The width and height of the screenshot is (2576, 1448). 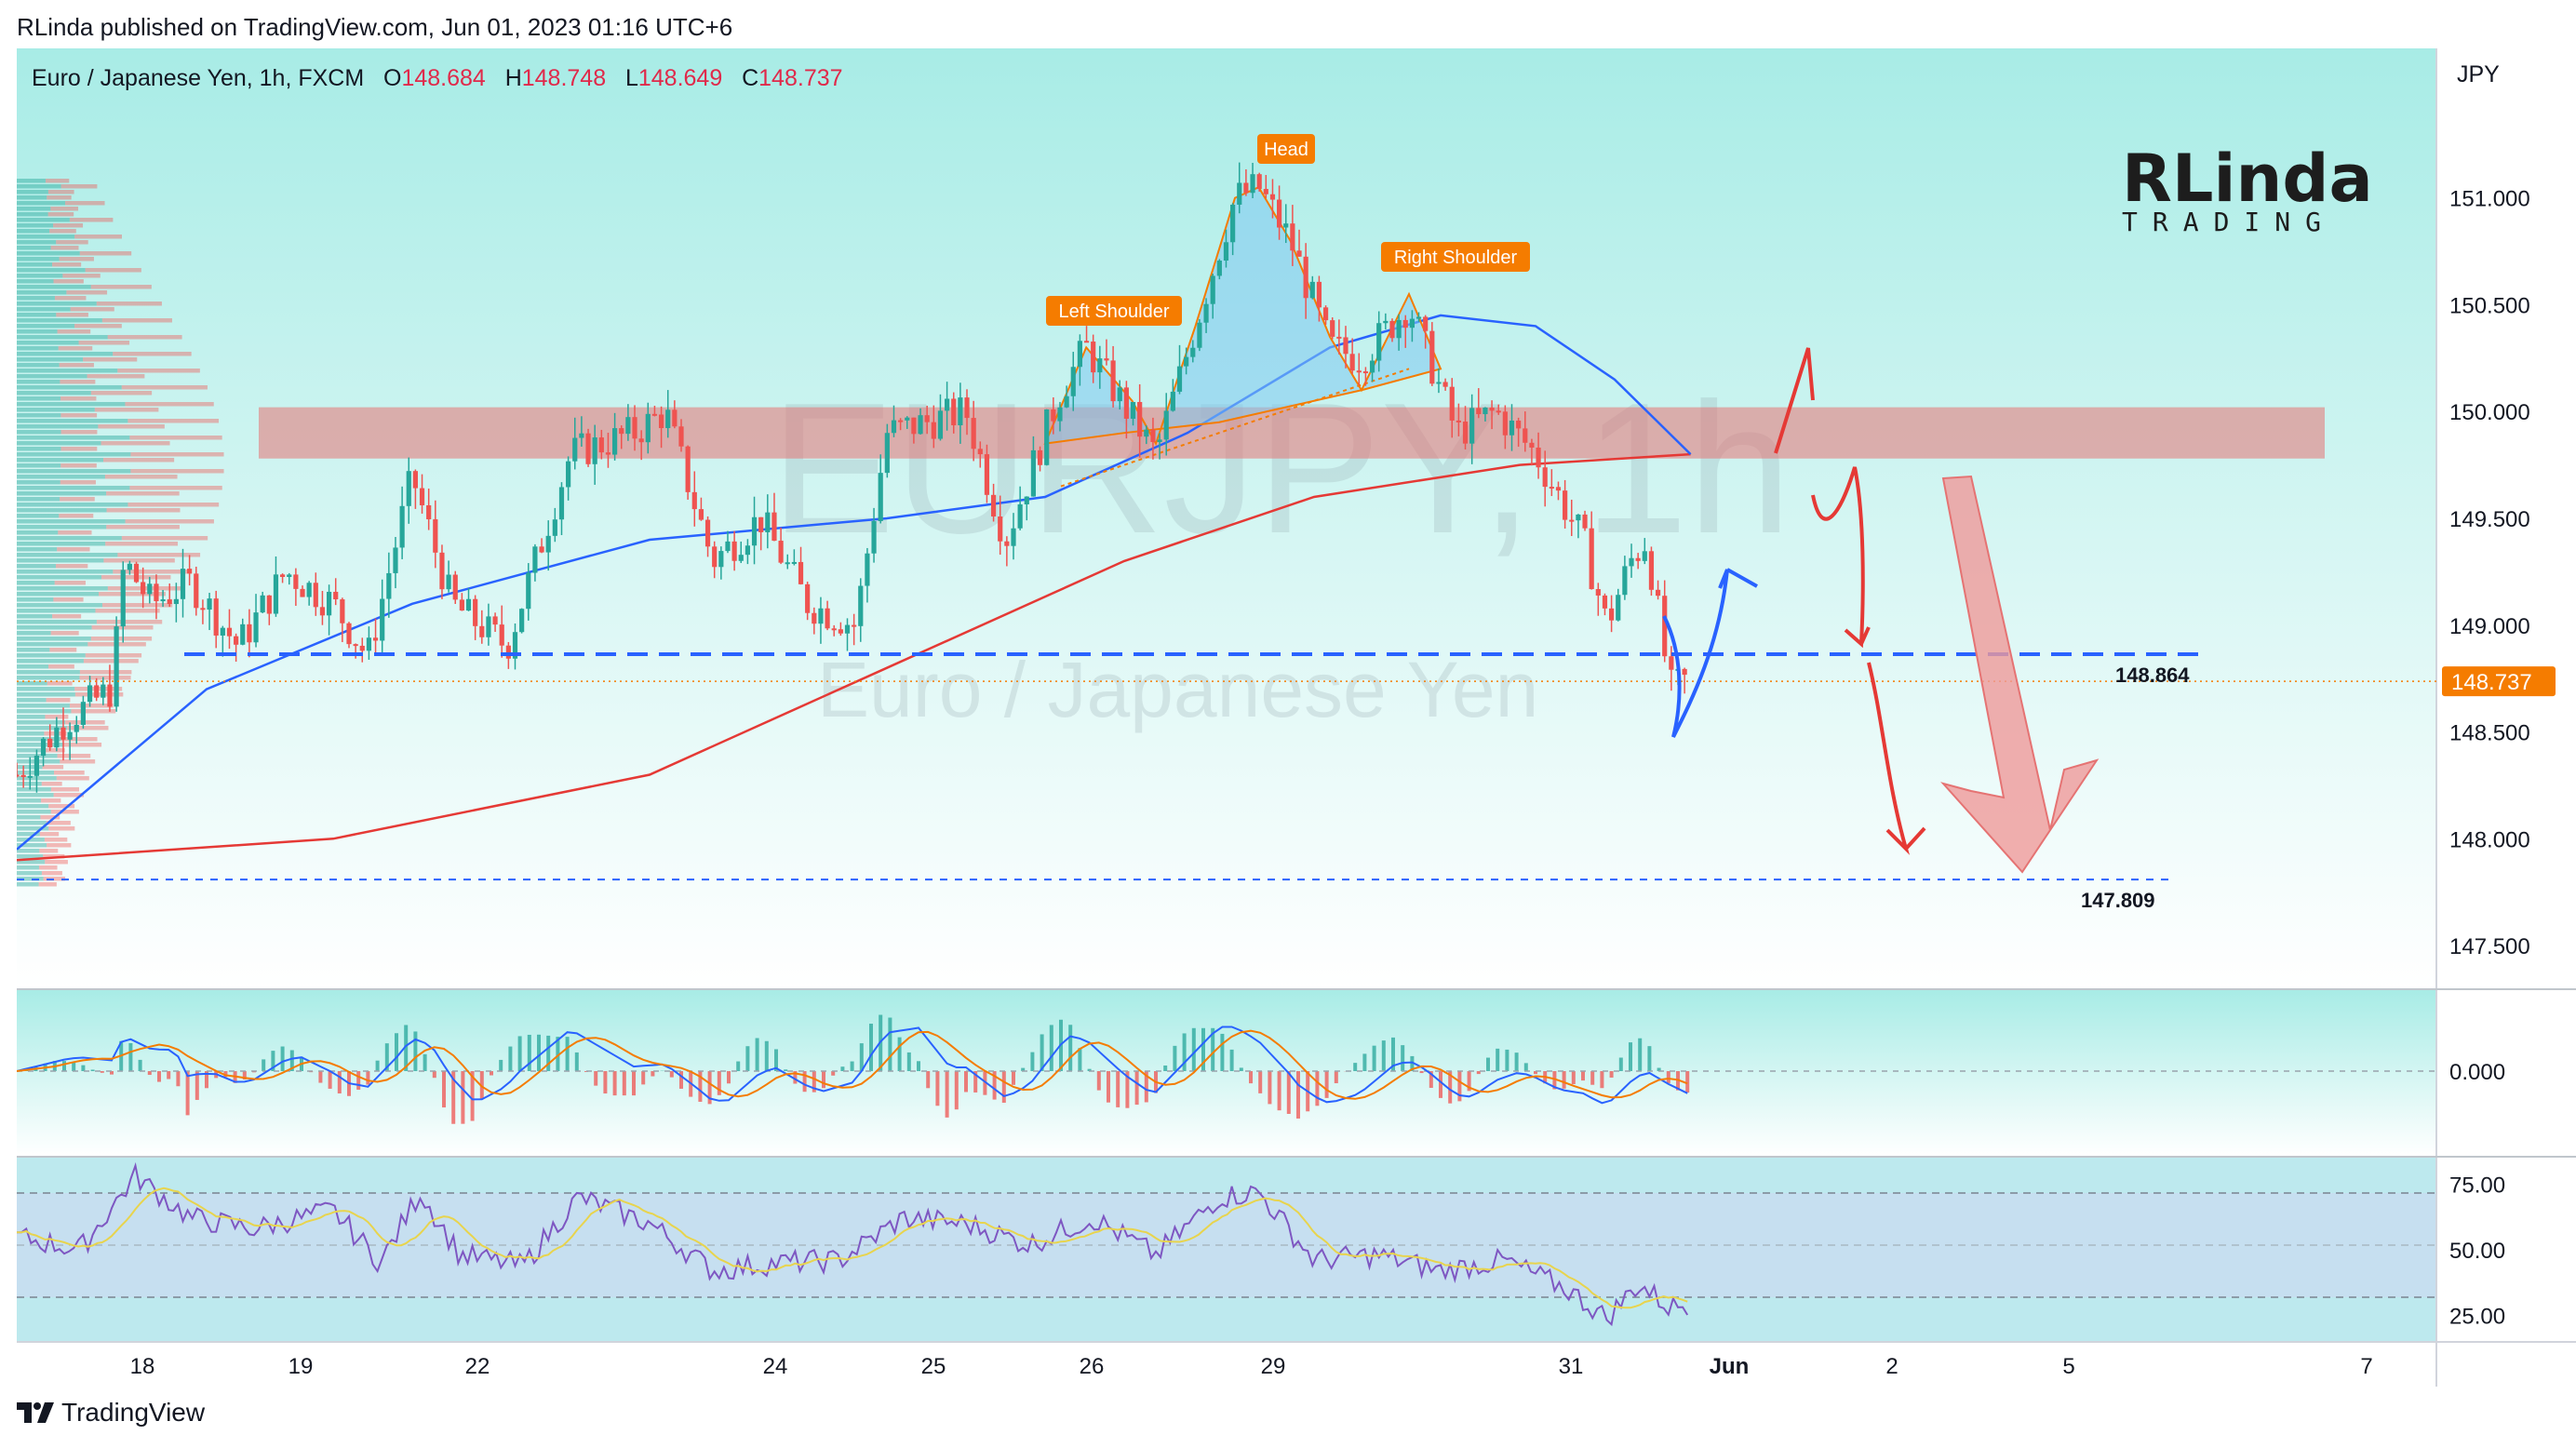 What do you see at coordinates (2477, 1072) in the screenshot?
I see `macd-axis-label: 0.000` at bounding box center [2477, 1072].